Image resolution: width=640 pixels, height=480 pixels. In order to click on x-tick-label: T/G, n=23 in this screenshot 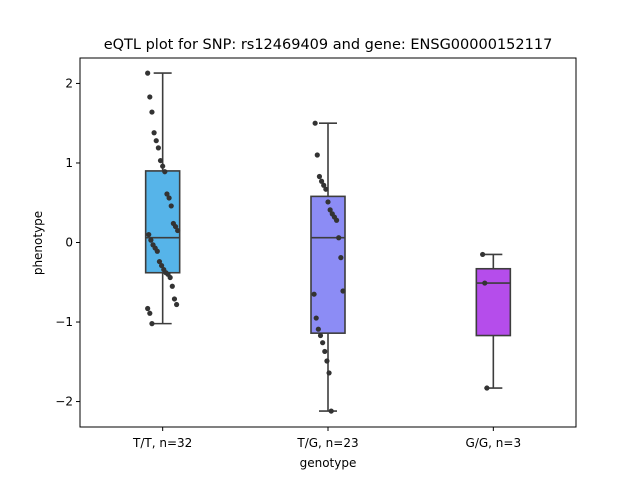, I will do `click(327, 443)`.